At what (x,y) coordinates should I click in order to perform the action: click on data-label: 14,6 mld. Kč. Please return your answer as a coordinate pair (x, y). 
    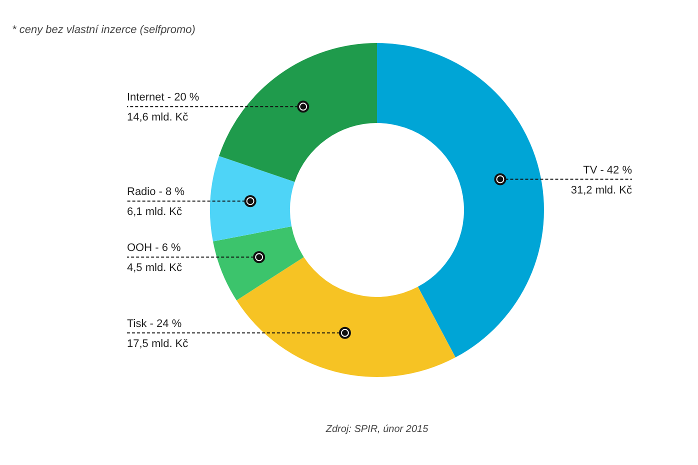
    Looking at the image, I should click on (158, 118).